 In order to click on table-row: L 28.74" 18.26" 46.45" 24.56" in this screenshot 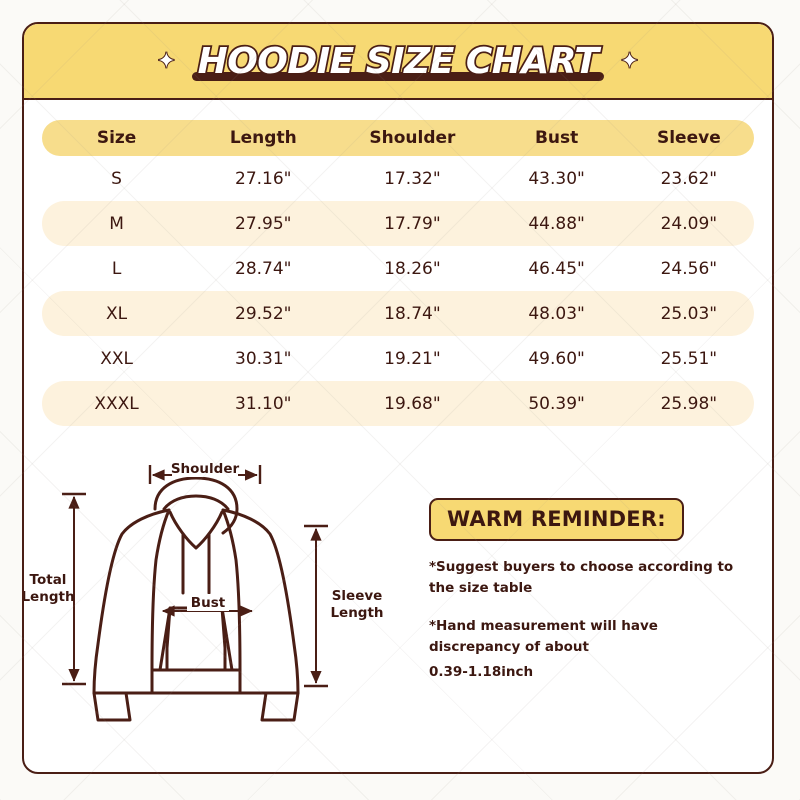, I will do `click(398, 268)`.